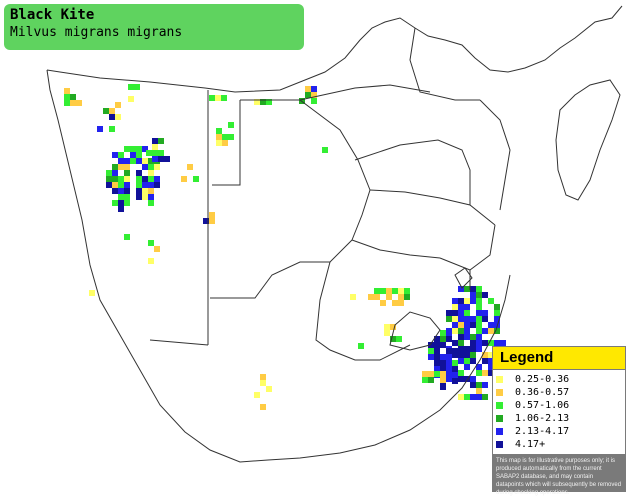 The width and height of the screenshot is (627, 500). I want to click on legend-item: 0.25-0.36, so click(559, 379).